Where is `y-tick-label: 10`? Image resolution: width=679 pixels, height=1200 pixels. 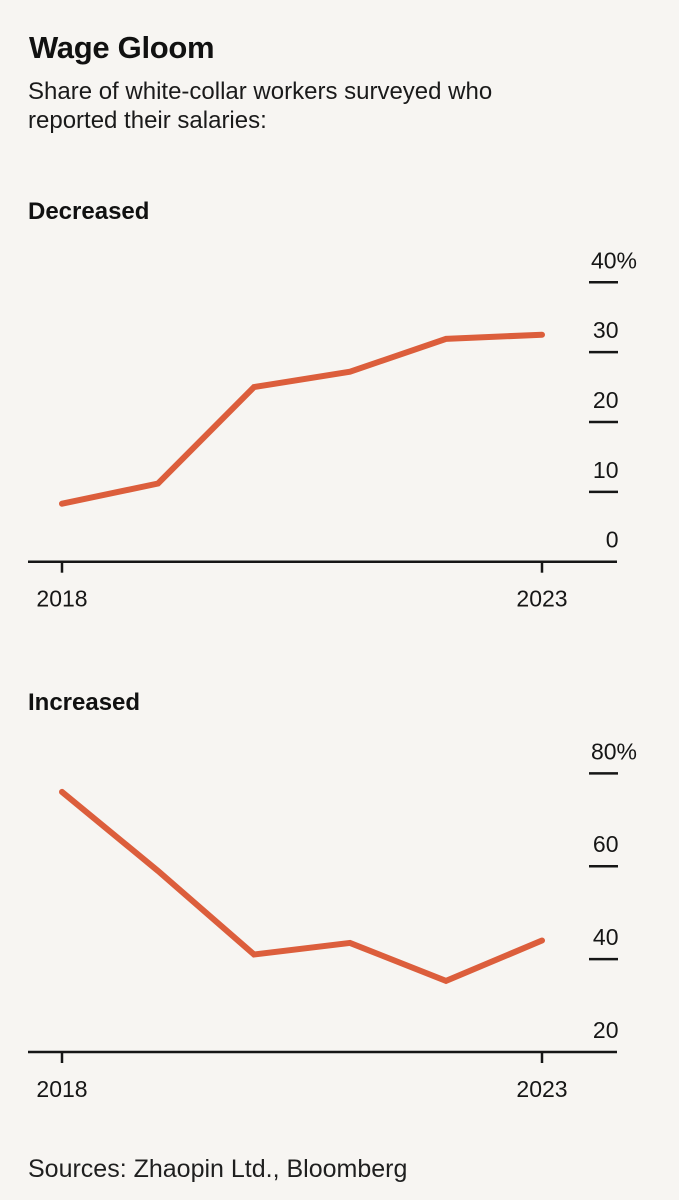
y-tick-label: 10 is located at coordinates (606, 470).